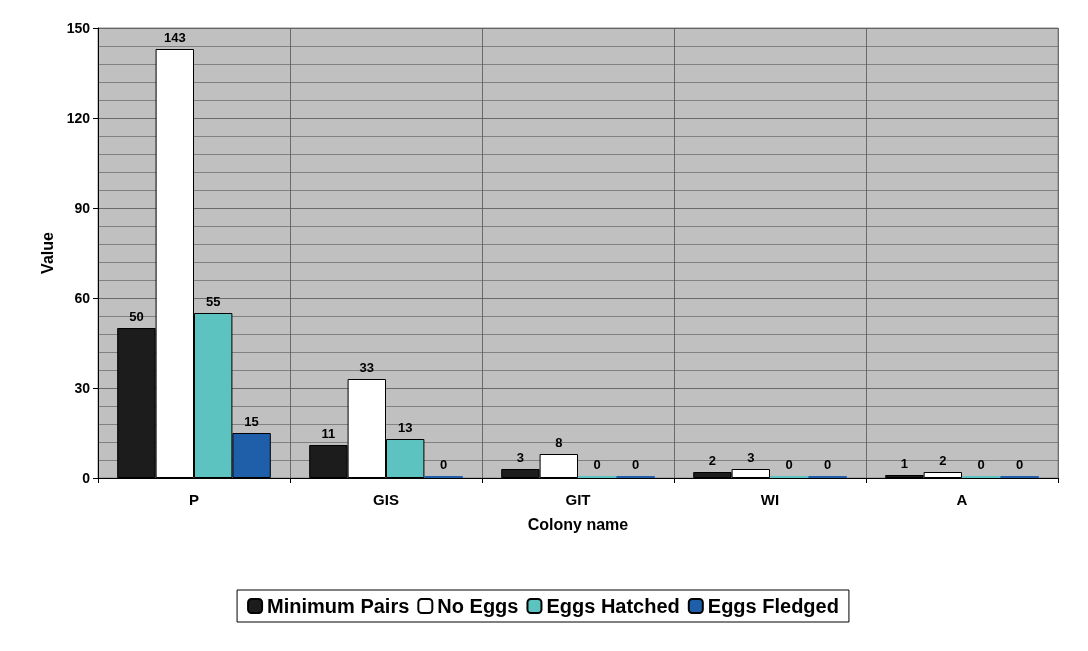 Image resolution: width=1088 pixels, height=651 pixels. I want to click on data-label: 50, so click(136, 316).